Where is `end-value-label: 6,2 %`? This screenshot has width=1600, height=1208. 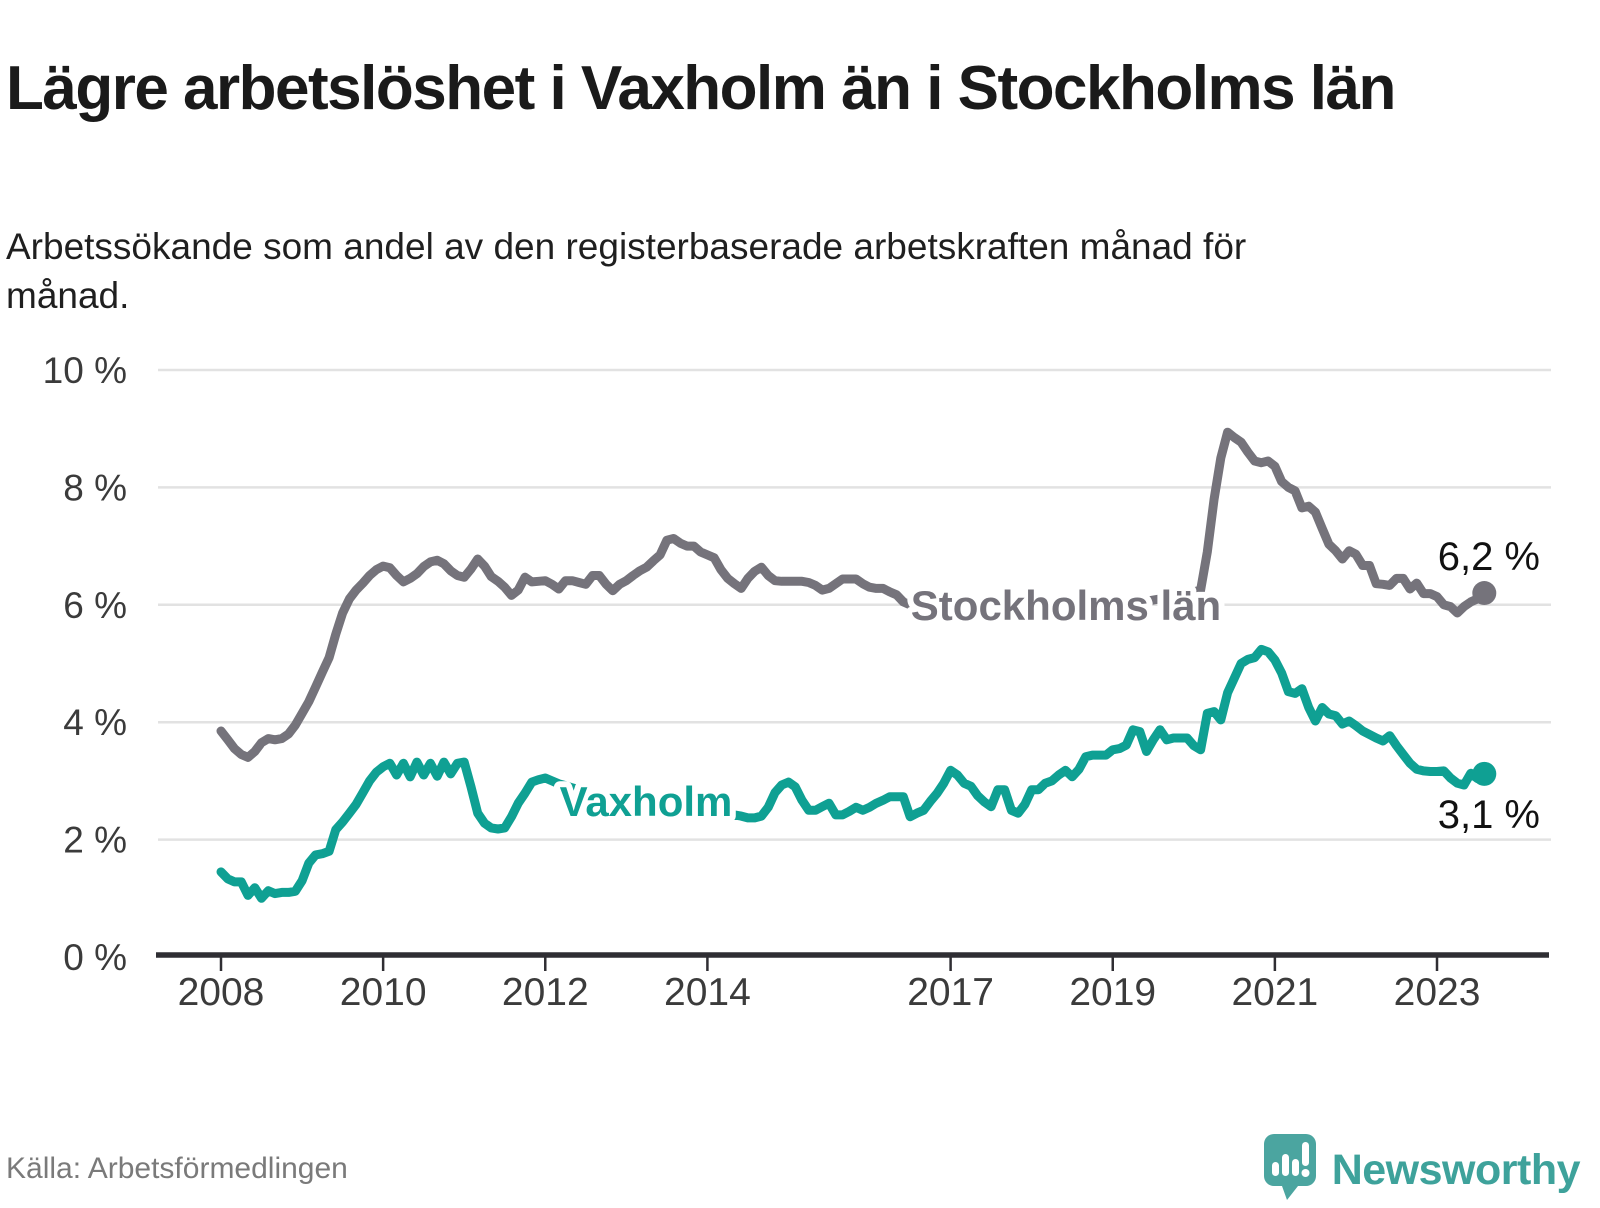 end-value-label: 6,2 % is located at coordinates (1489, 557).